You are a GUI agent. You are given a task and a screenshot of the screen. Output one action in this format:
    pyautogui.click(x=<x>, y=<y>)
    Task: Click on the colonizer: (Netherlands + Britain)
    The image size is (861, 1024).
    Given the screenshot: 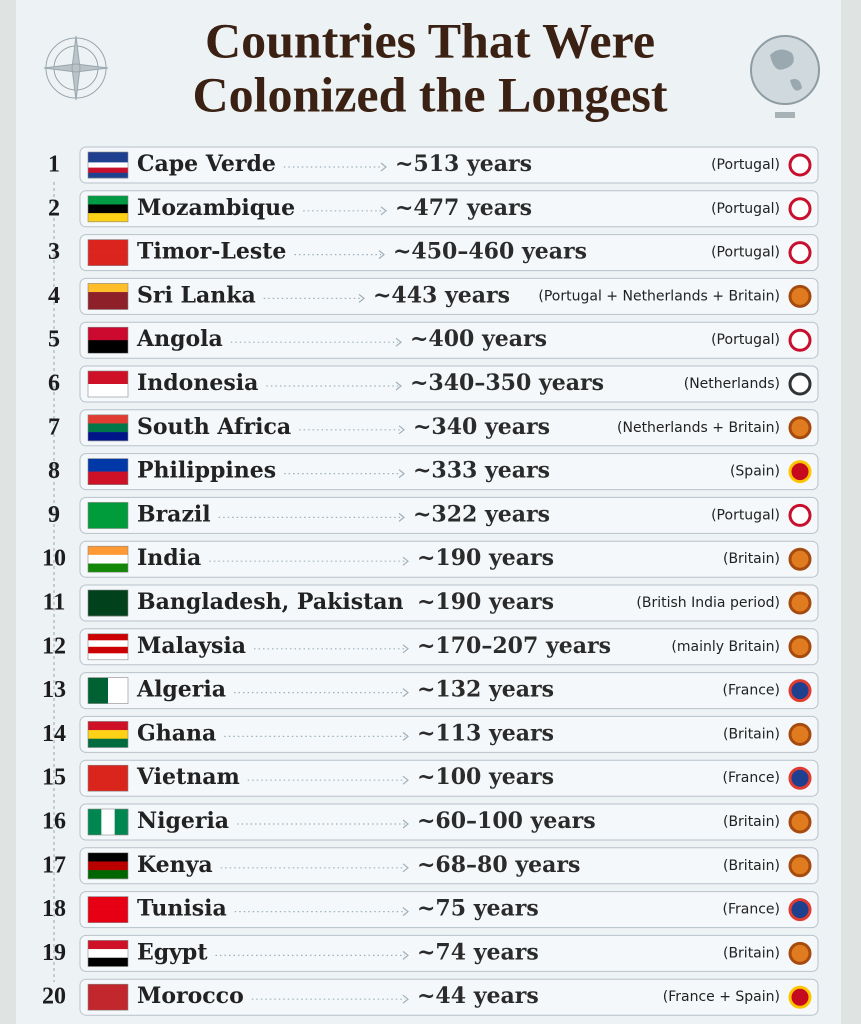 What is the action you would take?
    pyautogui.click(x=698, y=428)
    